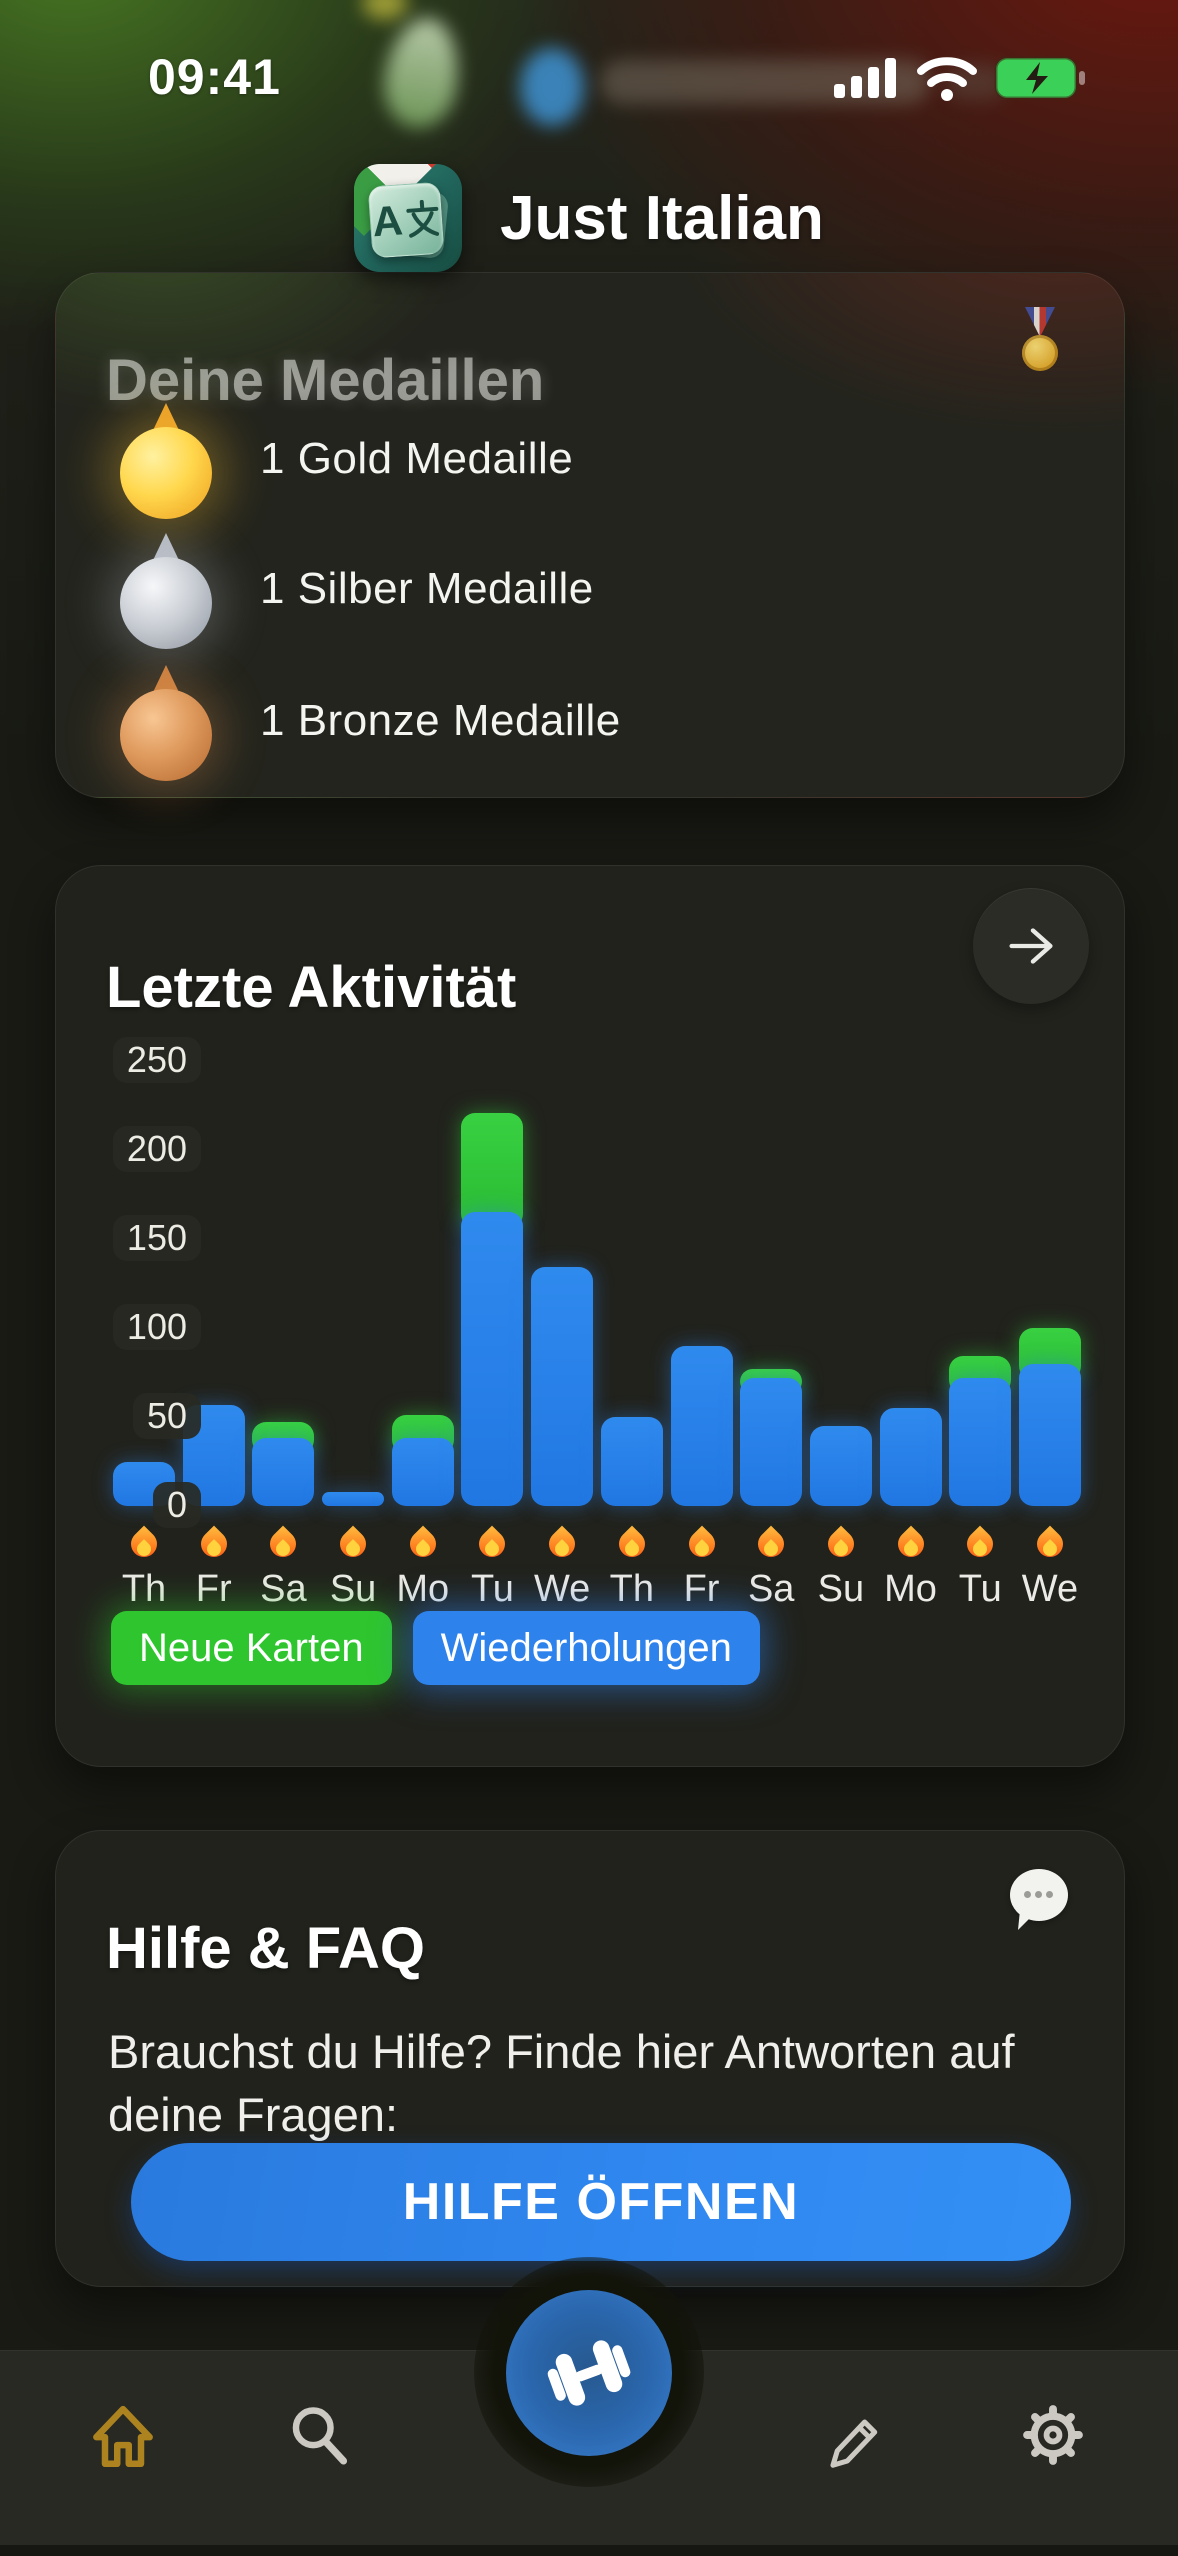  I want to click on x-axis-label: Th, so click(144, 1589).